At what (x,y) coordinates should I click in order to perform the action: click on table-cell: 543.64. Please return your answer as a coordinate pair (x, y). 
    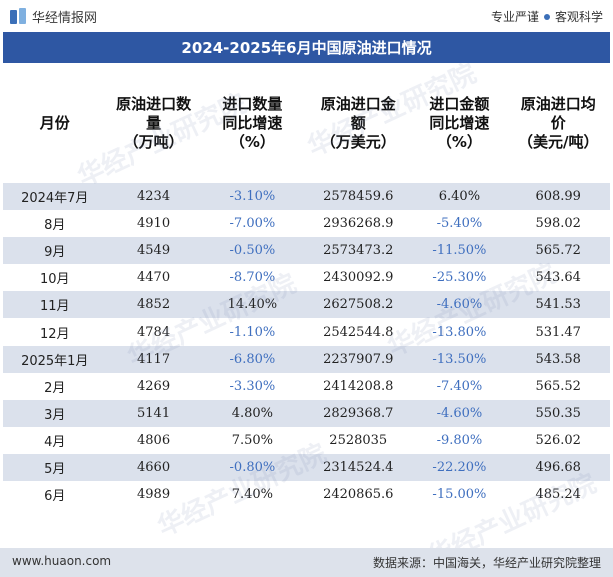
    Looking at the image, I should click on (558, 278).